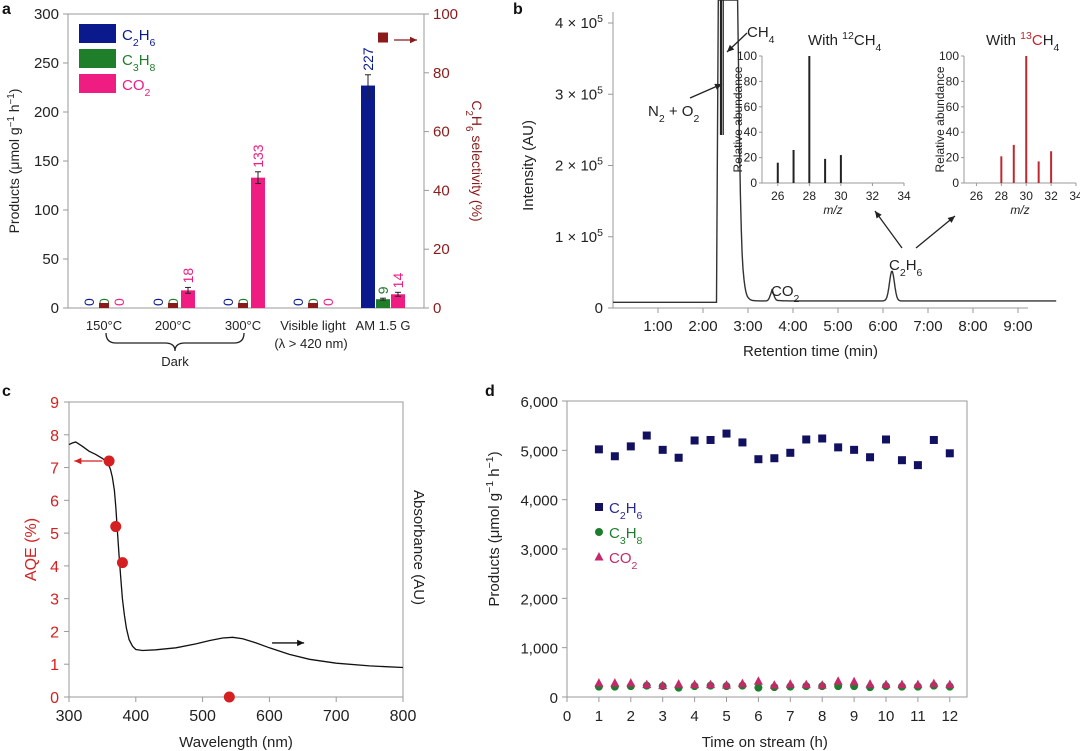 This screenshot has height=751, width=1080. What do you see at coordinates (236, 549) in the screenshot?
I see `plot-frame` at bounding box center [236, 549].